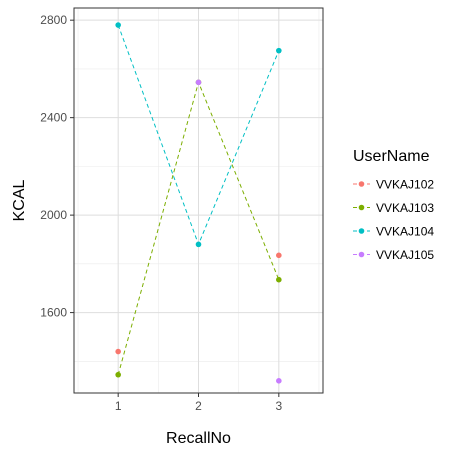 This screenshot has height=454, width=474. What do you see at coordinates (53, 118) in the screenshot?
I see `y-tick-label: 2400` at bounding box center [53, 118].